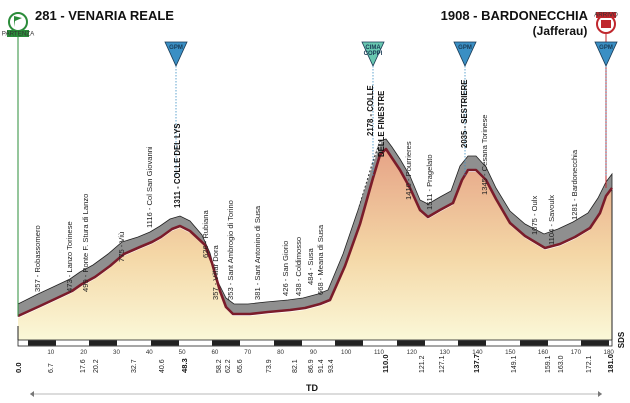 The width and height of the screenshot is (630, 403). I want to click on axis-tick: 140, so click(477, 352).